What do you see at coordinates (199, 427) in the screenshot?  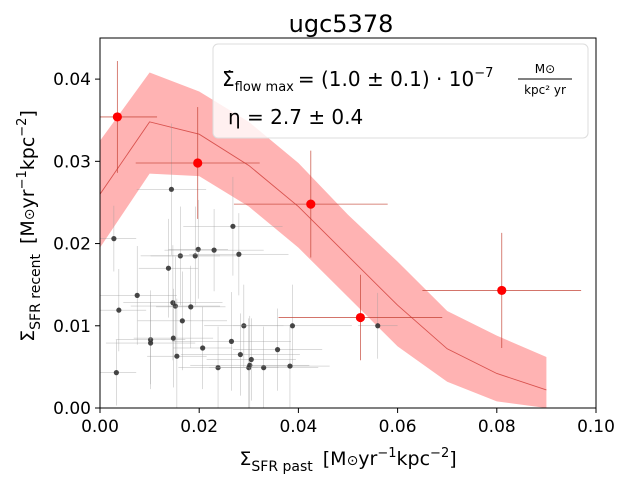 I see `x-tick-label: 0.02` at bounding box center [199, 427].